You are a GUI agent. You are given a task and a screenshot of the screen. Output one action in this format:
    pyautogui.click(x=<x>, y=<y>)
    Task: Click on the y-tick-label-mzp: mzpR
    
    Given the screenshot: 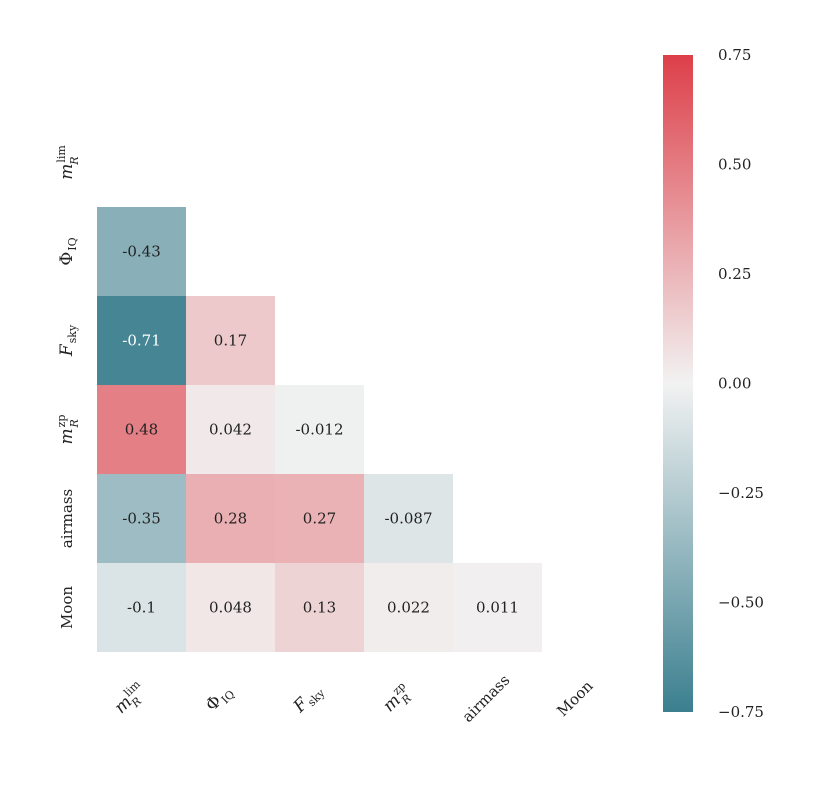 What is the action you would take?
    pyautogui.click(x=68, y=430)
    